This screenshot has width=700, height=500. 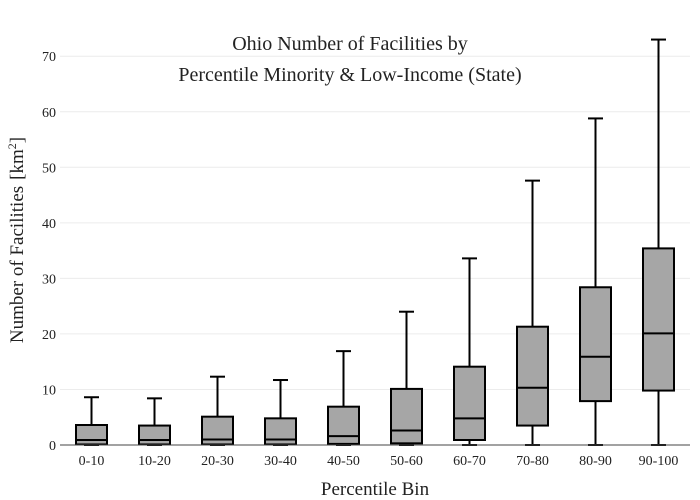 I want to click on chart-title-line-2: Percentile Minority & Low-Income (State), so click(x=349, y=75).